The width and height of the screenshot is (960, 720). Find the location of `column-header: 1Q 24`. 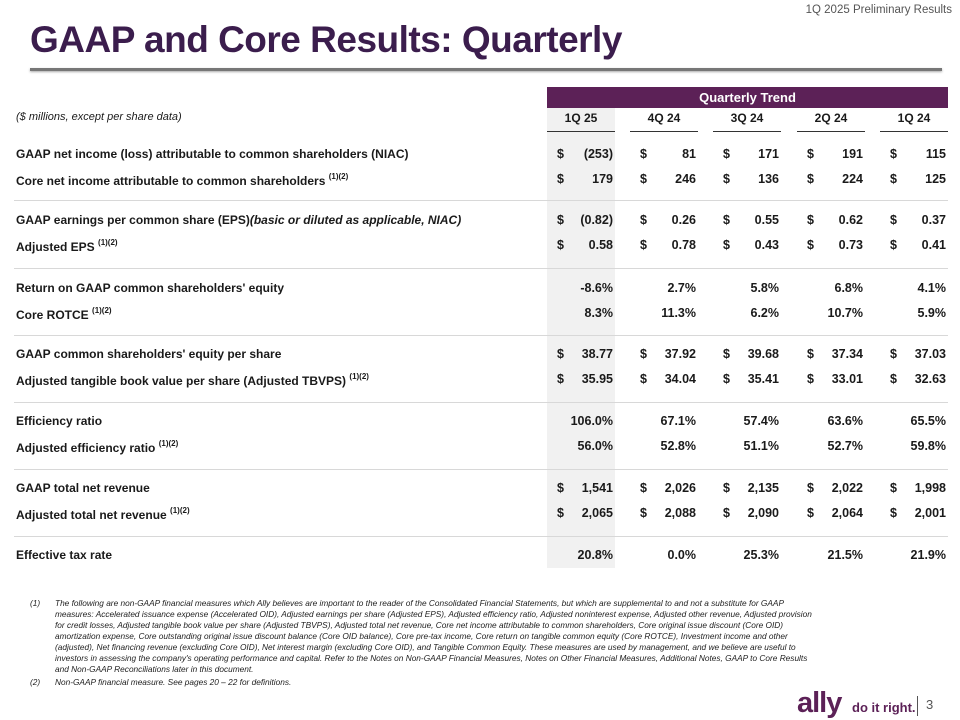

column-header: 1Q 24 is located at coordinates (914, 121).